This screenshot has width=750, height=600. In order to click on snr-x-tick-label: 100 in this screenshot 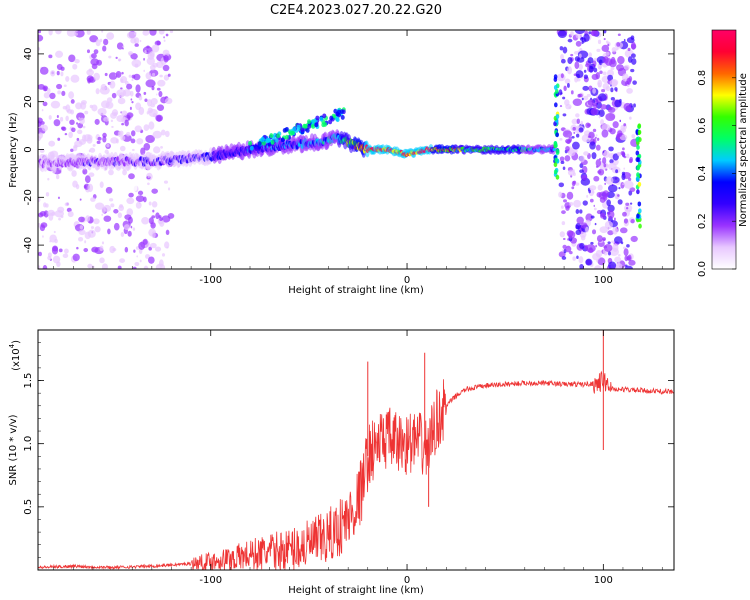, I will do `click(603, 580)`.